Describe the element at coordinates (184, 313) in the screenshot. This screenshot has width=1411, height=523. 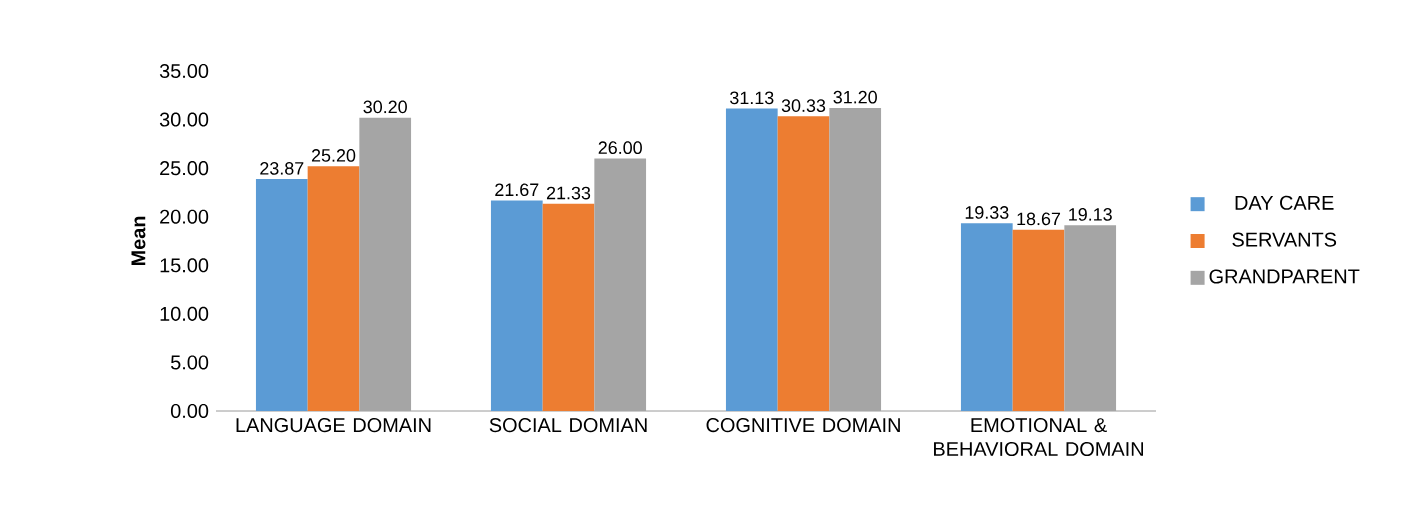
I see `y-tick-label: 10.00` at that location.